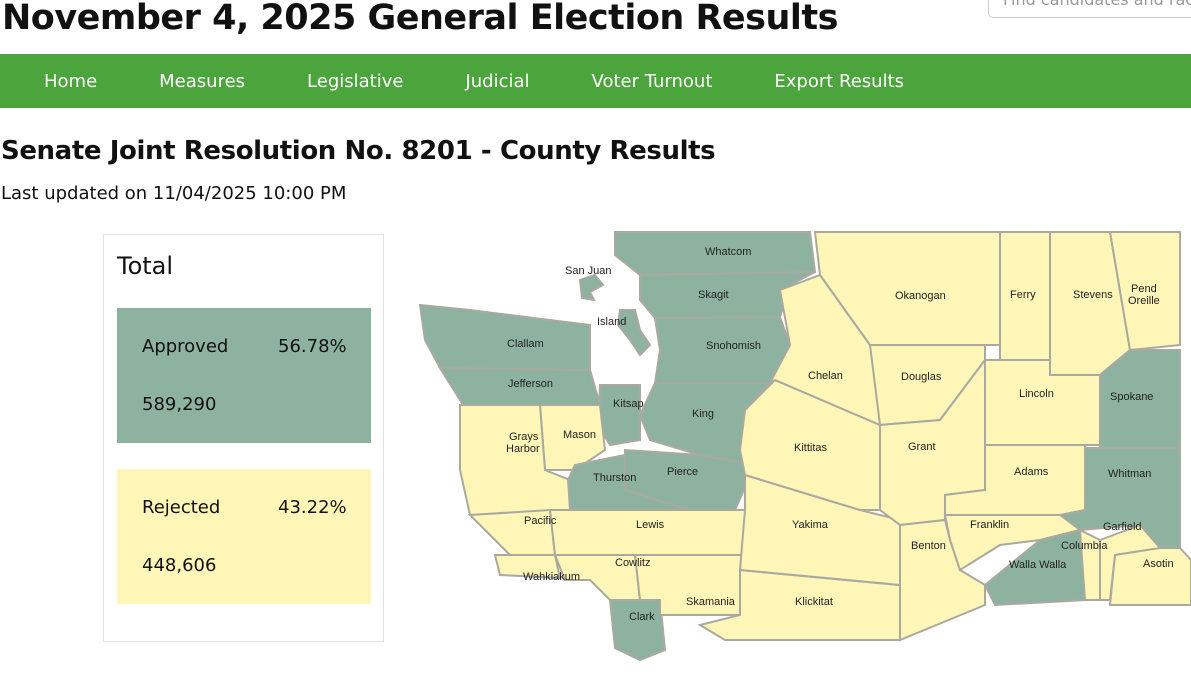 The height and width of the screenshot is (691, 1191). Describe the element at coordinates (504, 337) in the screenshot. I see `county-clallam` at that location.